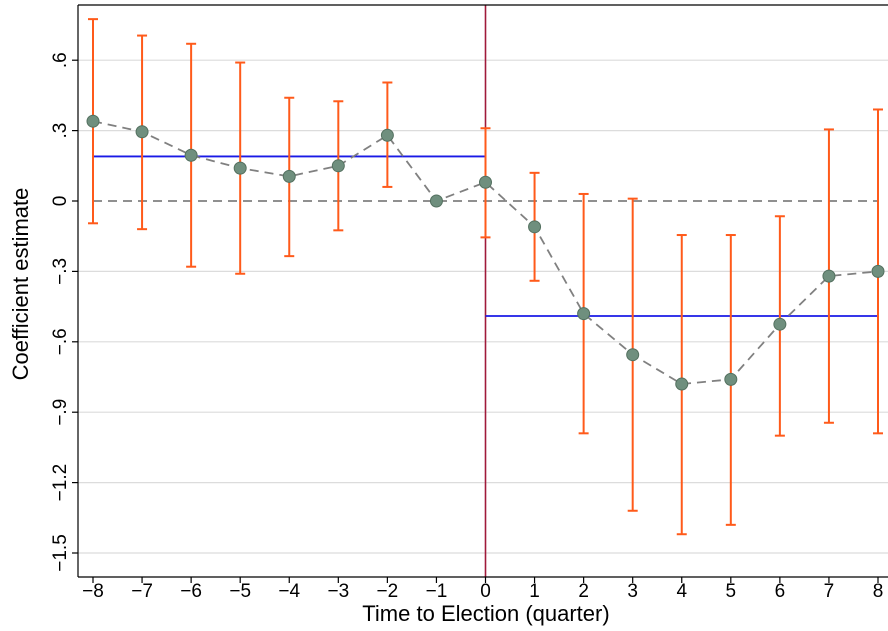  What do you see at coordinates (191, 591) in the screenshot?
I see `x-tick-label: −6` at bounding box center [191, 591].